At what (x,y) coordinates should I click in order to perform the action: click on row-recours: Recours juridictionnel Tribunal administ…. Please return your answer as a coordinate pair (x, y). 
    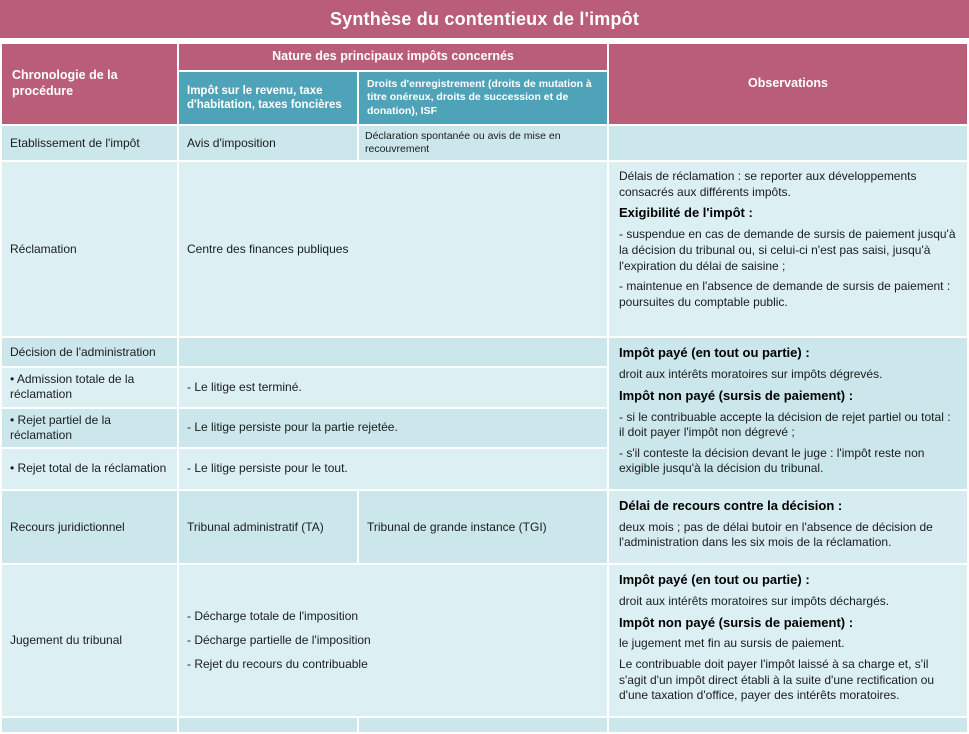
    Looking at the image, I should click on (484, 527).